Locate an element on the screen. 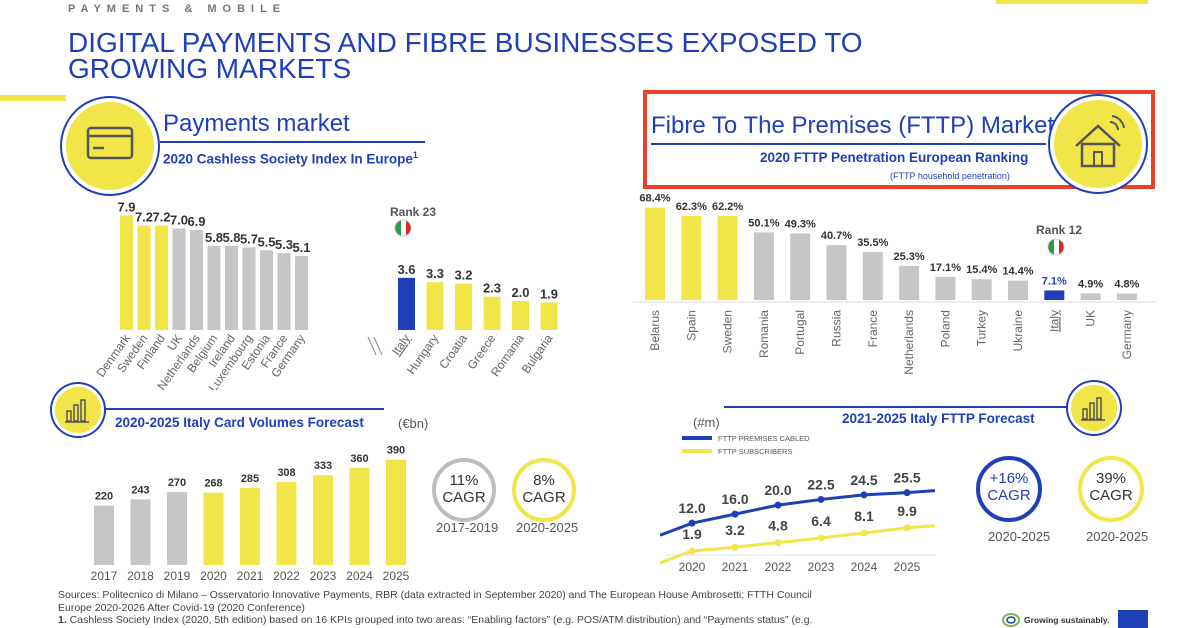  home-wifi-icon is located at coordinates (1100, 141).